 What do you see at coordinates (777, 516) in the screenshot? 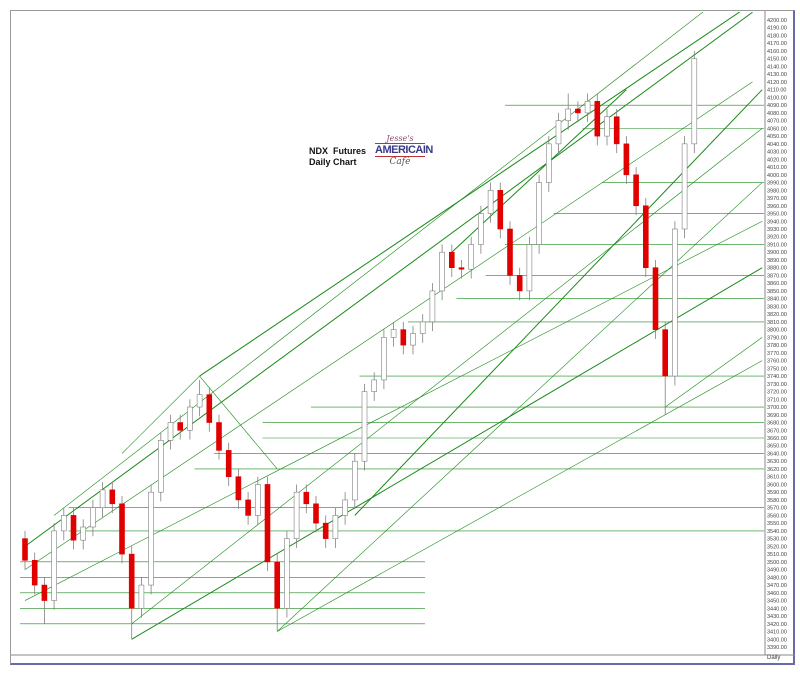
I see `y-tick-label: 3560.00` at bounding box center [777, 516].